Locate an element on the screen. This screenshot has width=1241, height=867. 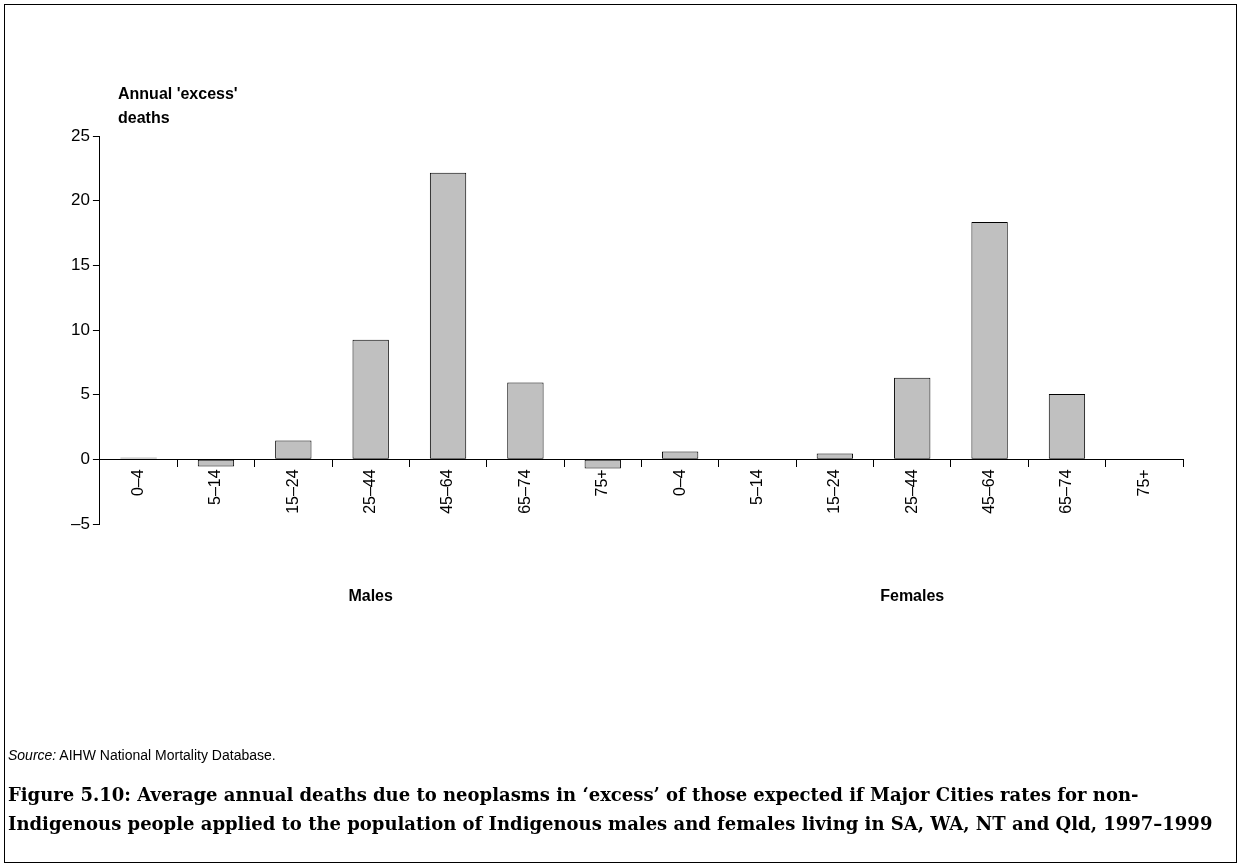
y-axis-title: Annual 'excess' deaths is located at coordinates (178, 106).